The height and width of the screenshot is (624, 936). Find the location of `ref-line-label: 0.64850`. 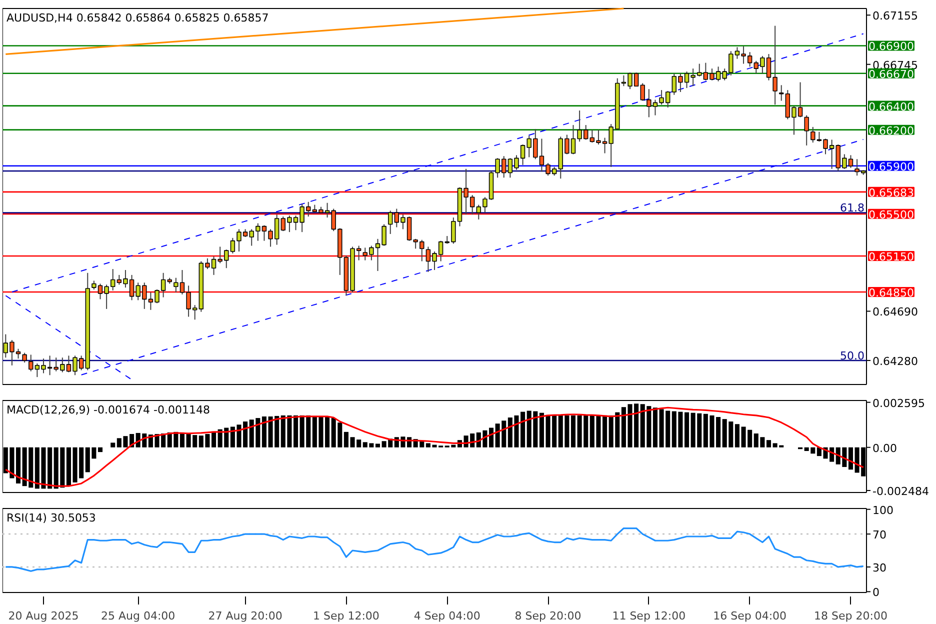

ref-line-label: 0.64850 is located at coordinates (891, 293).